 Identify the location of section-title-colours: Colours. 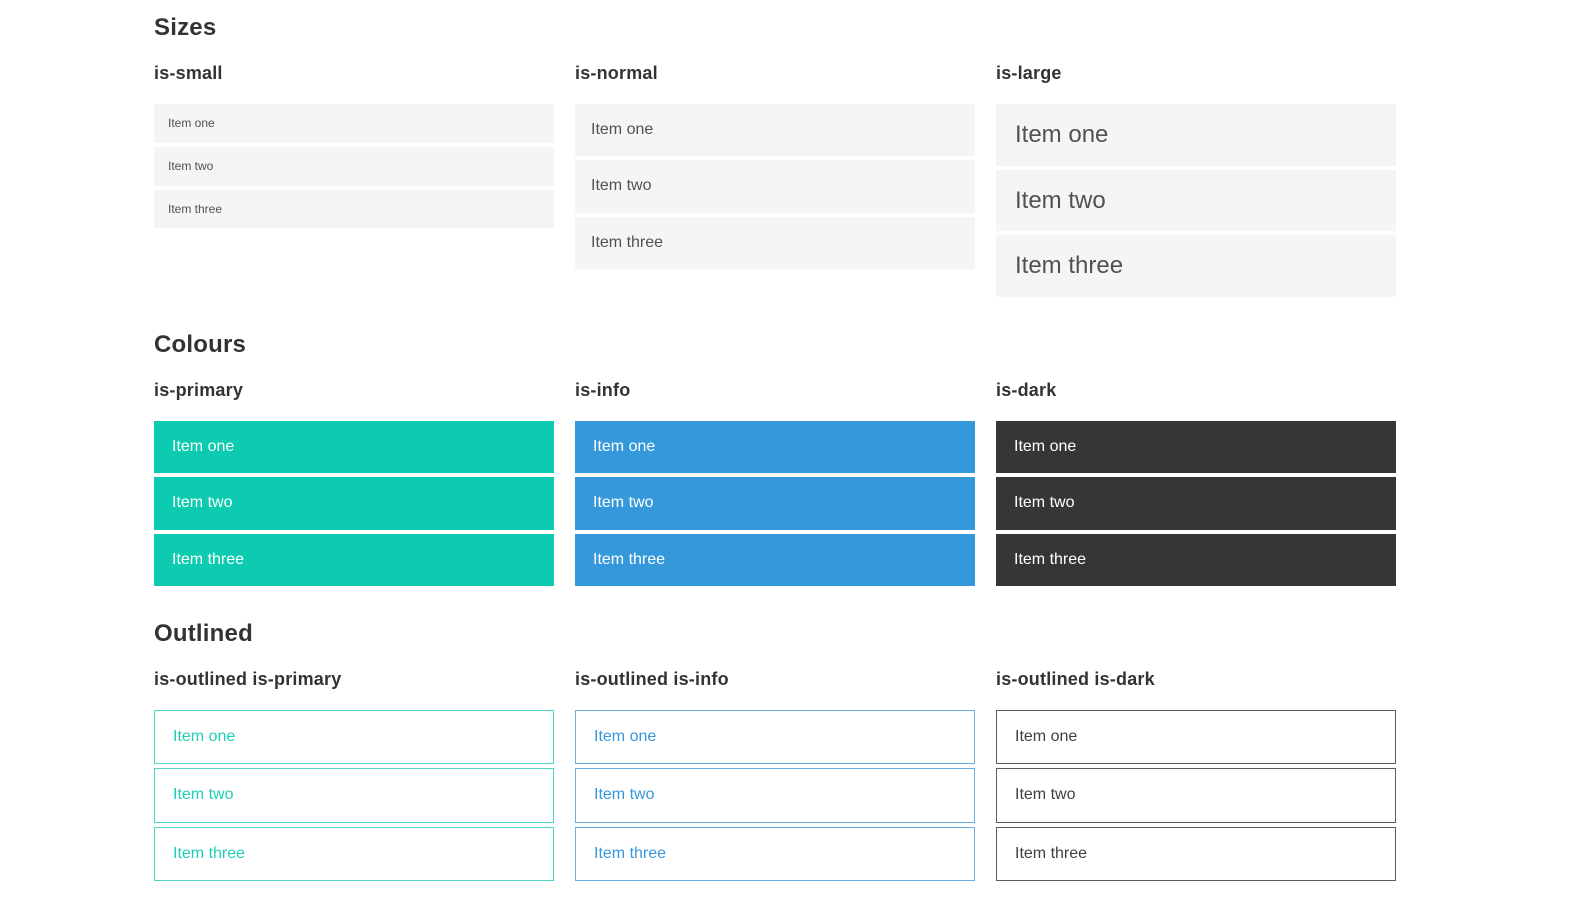
(200, 344).